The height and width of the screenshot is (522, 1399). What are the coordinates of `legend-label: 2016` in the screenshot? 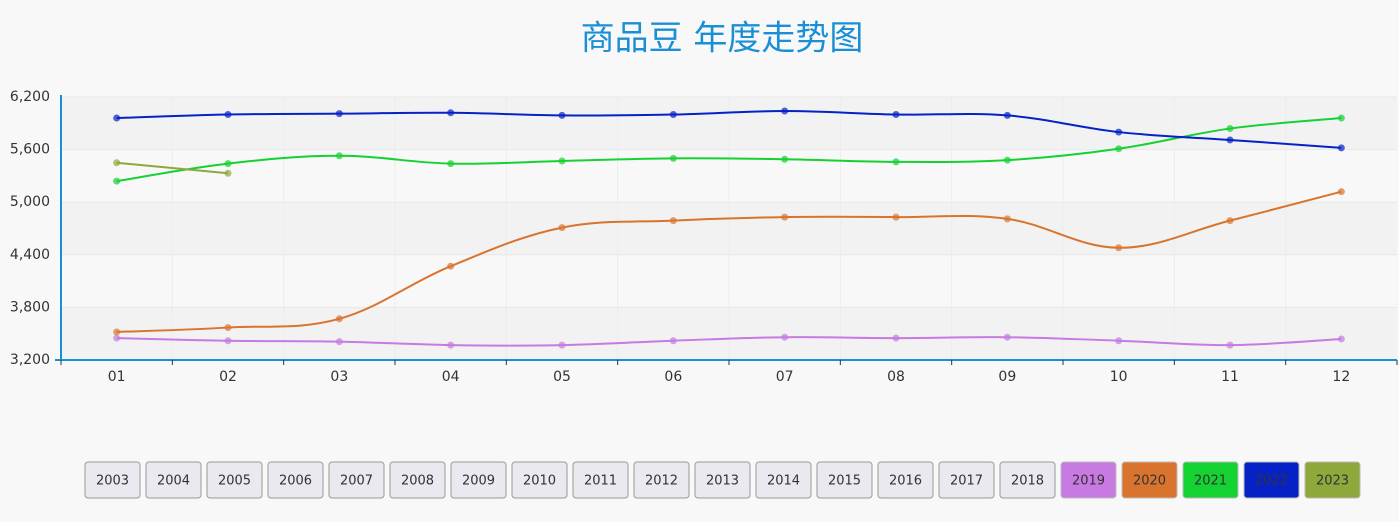 It's located at (905, 481).